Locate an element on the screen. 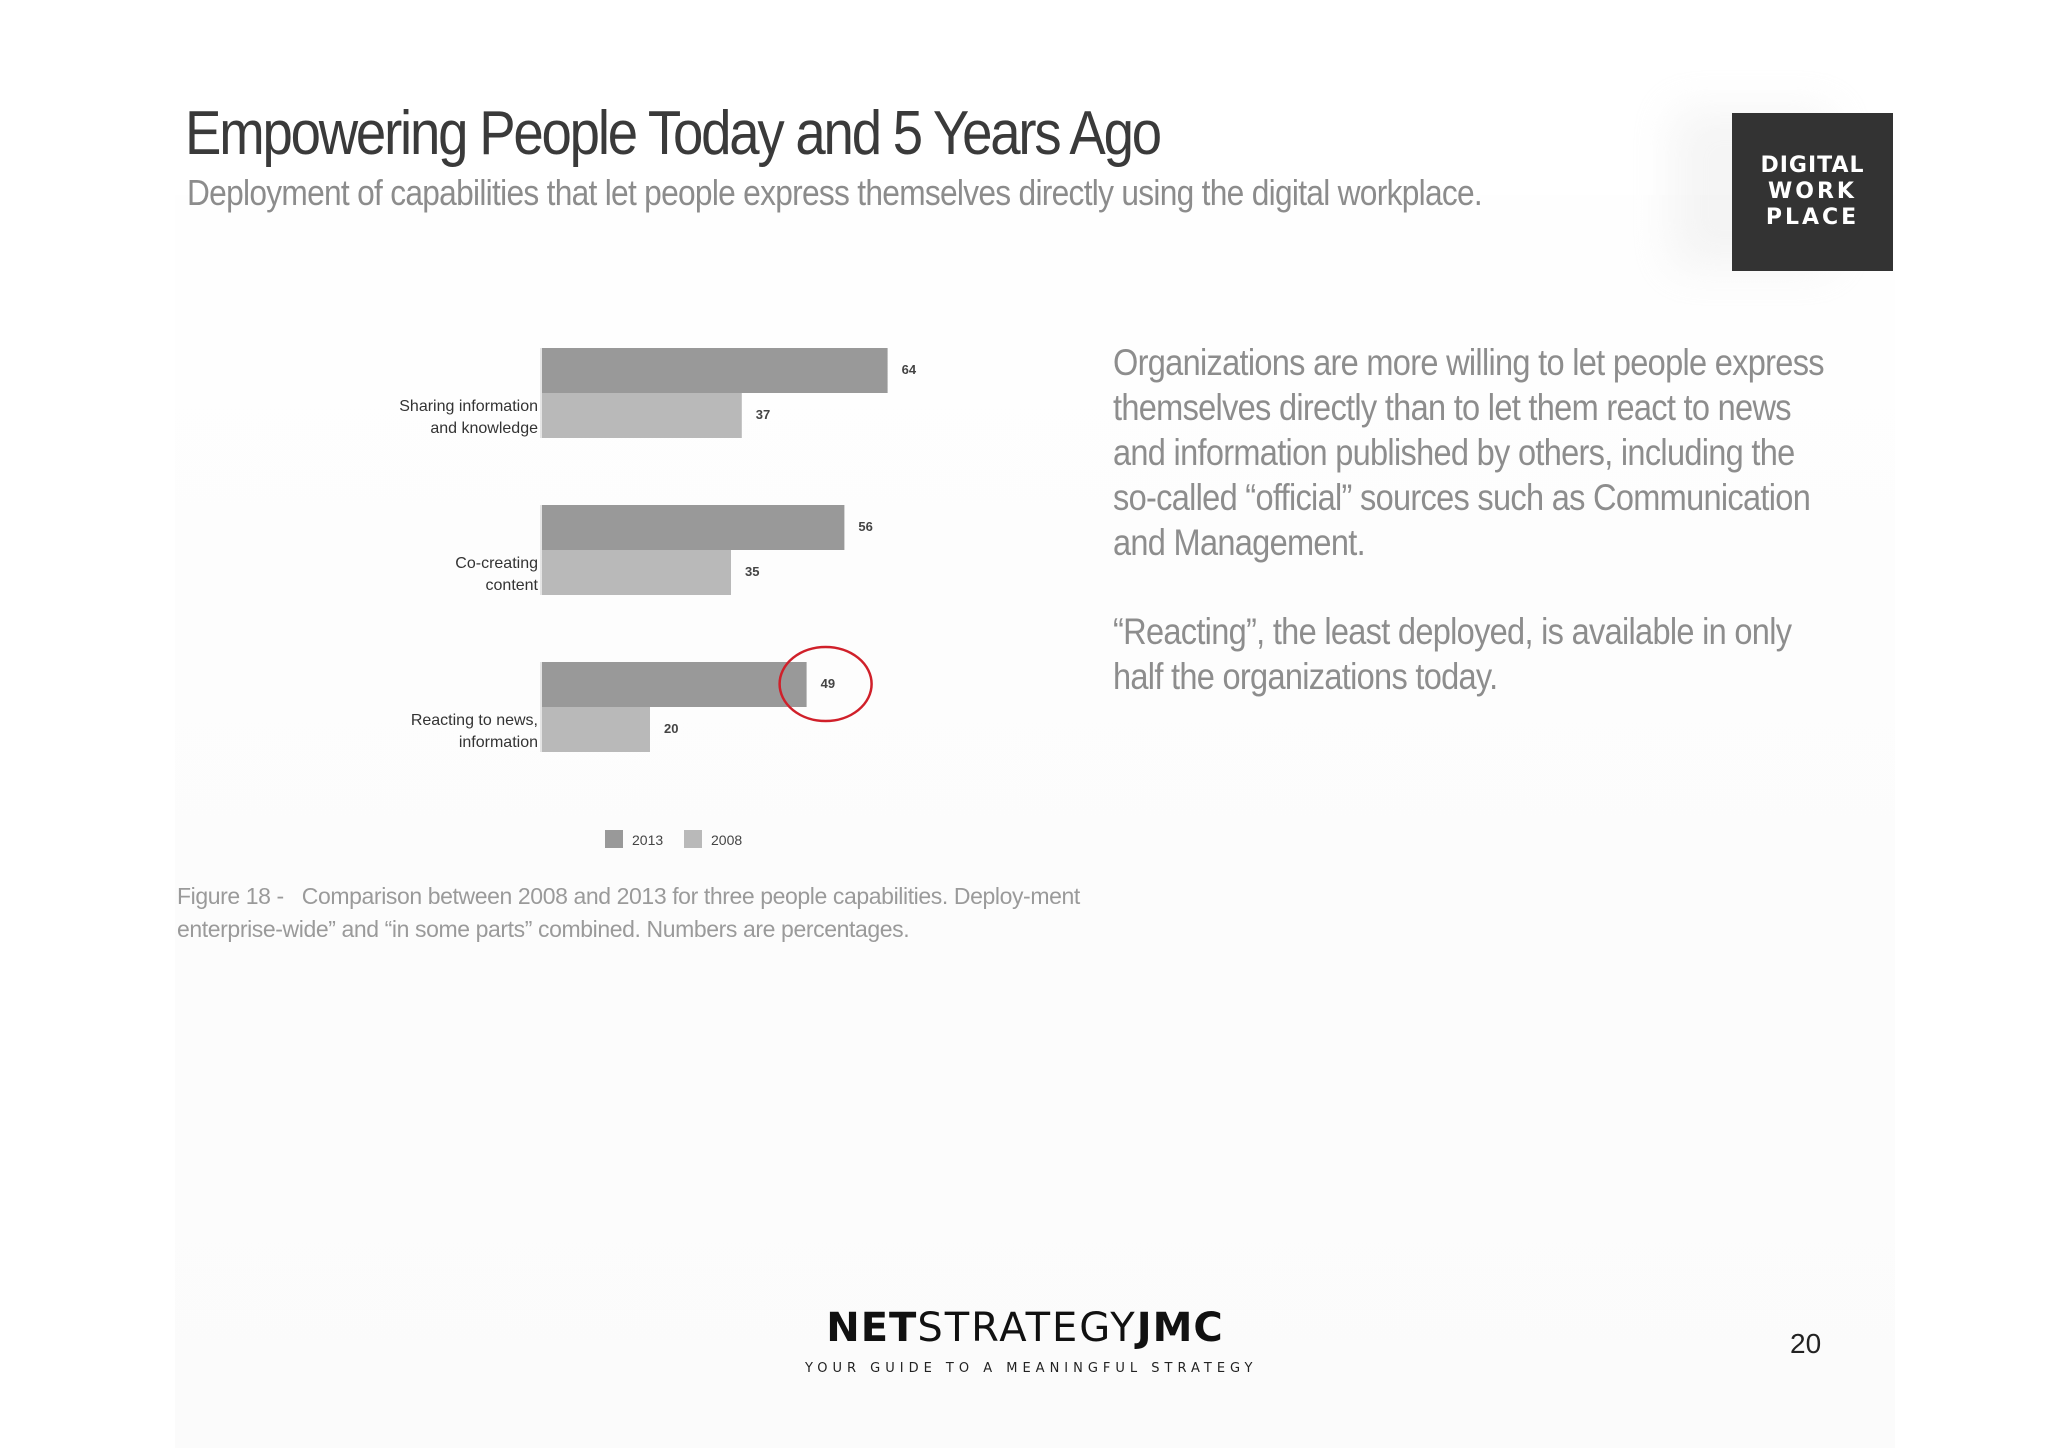  data-label-2008-2: 35 is located at coordinates (752, 571).